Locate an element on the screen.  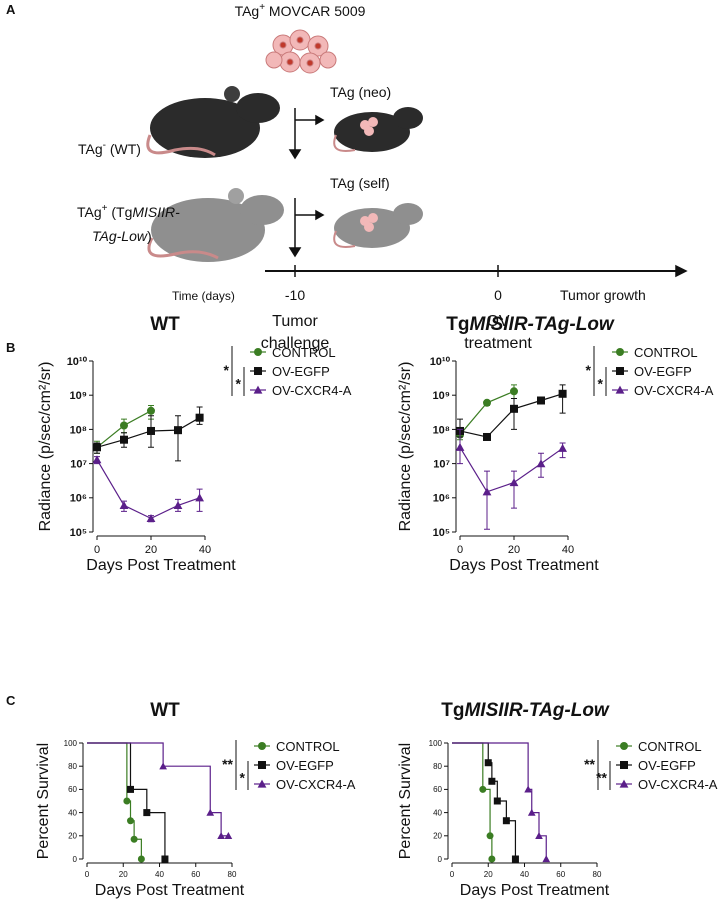
y-tick-label: 80 is located at coordinates (437, 766).